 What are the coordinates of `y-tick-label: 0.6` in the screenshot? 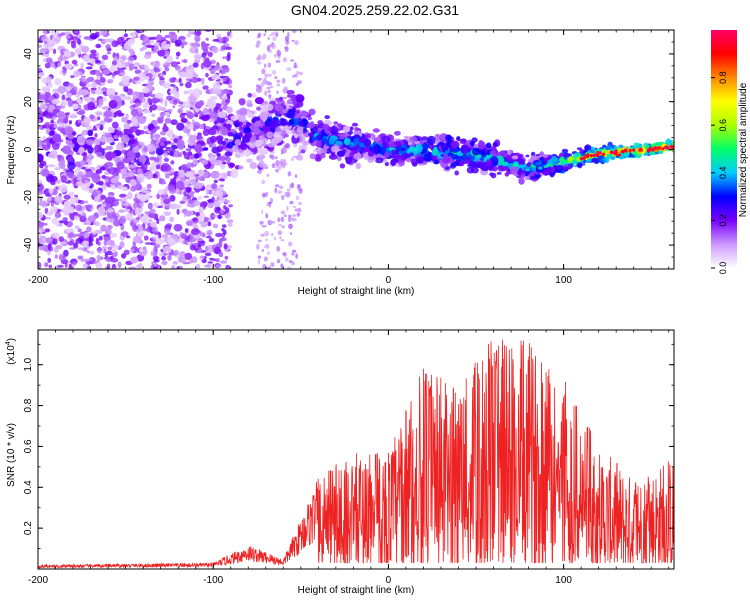 It's located at (28, 446).